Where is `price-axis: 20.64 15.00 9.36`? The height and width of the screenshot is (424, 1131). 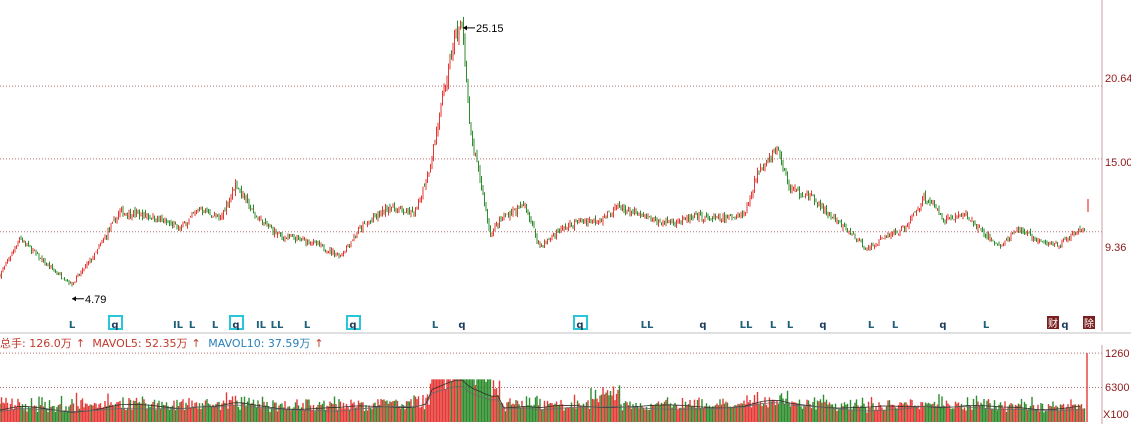 price-axis: 20.64 15.00 9.36 is located at coordinates (1116, 165).